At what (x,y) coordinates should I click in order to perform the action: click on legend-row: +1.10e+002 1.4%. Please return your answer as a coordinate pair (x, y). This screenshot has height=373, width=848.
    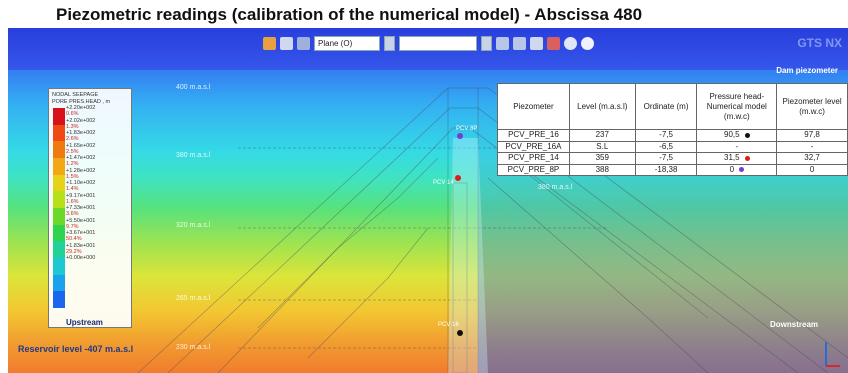
    Looking at the image, I should click on (98, 186).